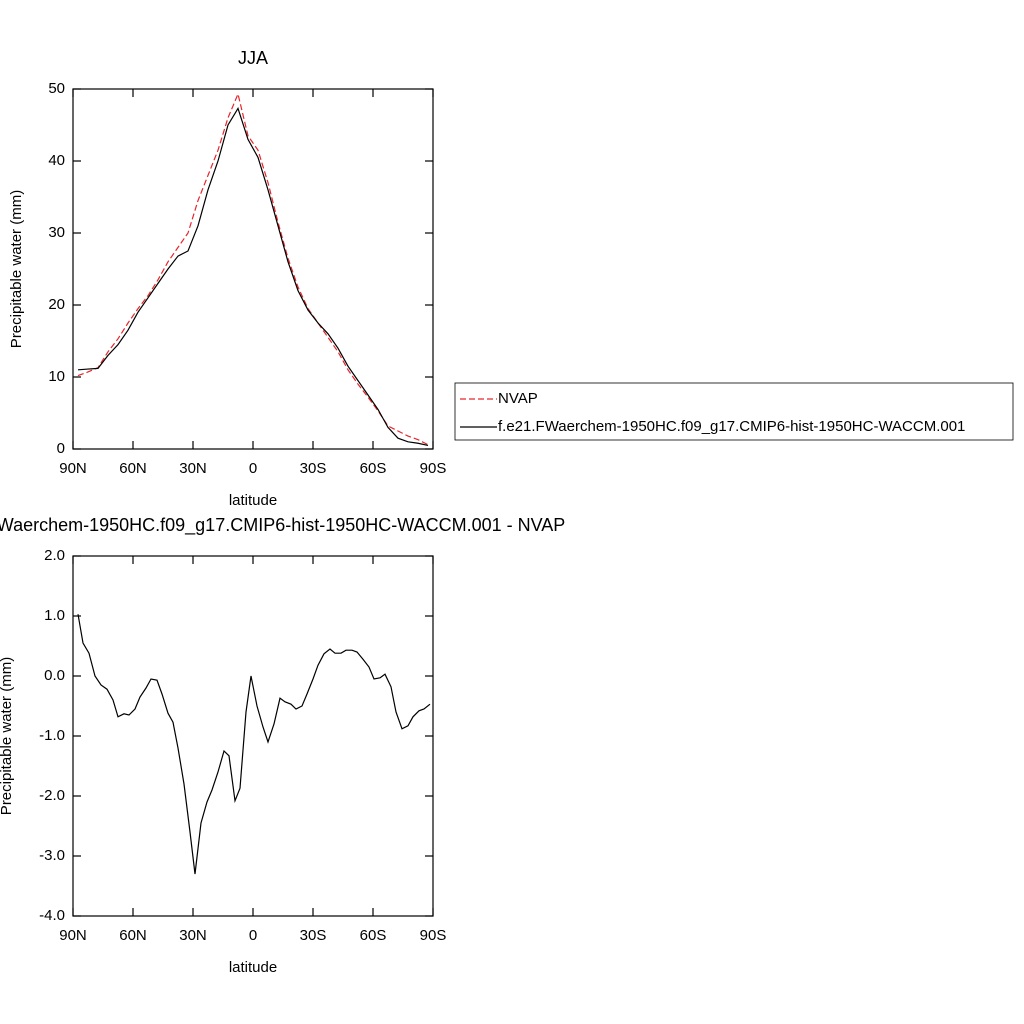 Image resolution: width=1024 pixels, height=1024 pixels. I want to click on legend-box, so click(734, 411).